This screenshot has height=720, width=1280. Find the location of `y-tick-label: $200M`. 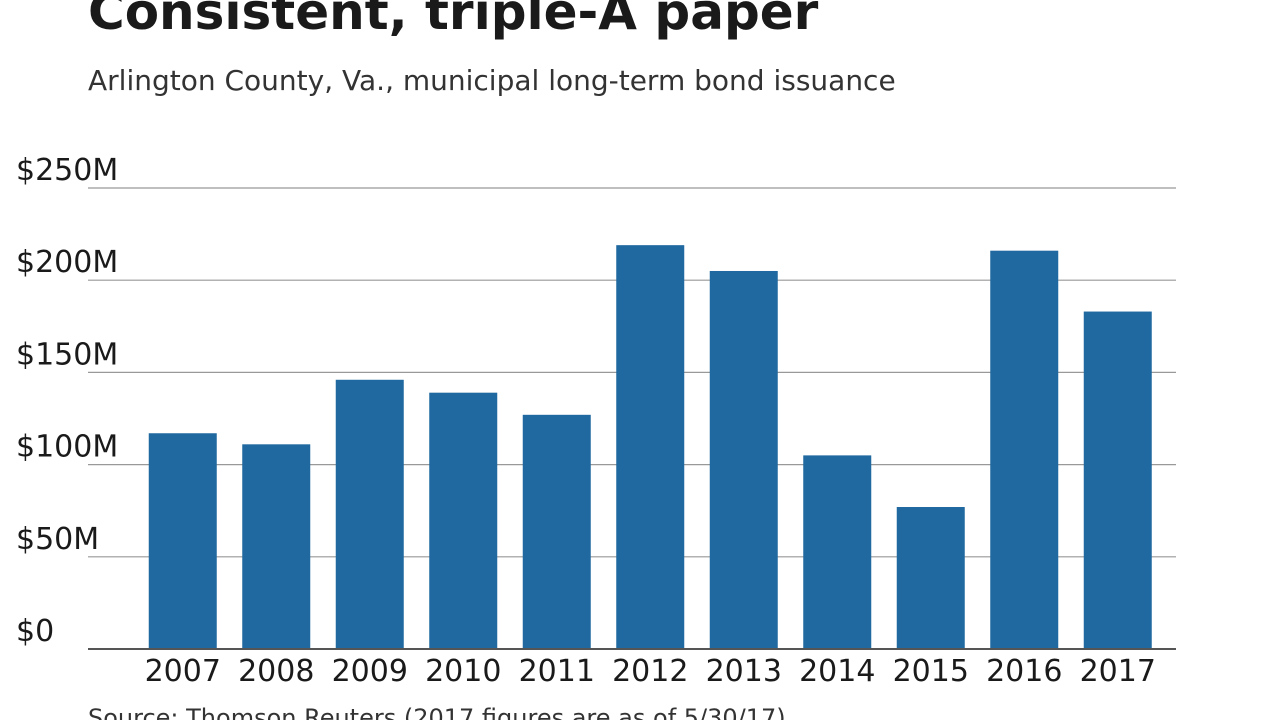

y-tick-label: $200M is located at coordinates (67, 262).